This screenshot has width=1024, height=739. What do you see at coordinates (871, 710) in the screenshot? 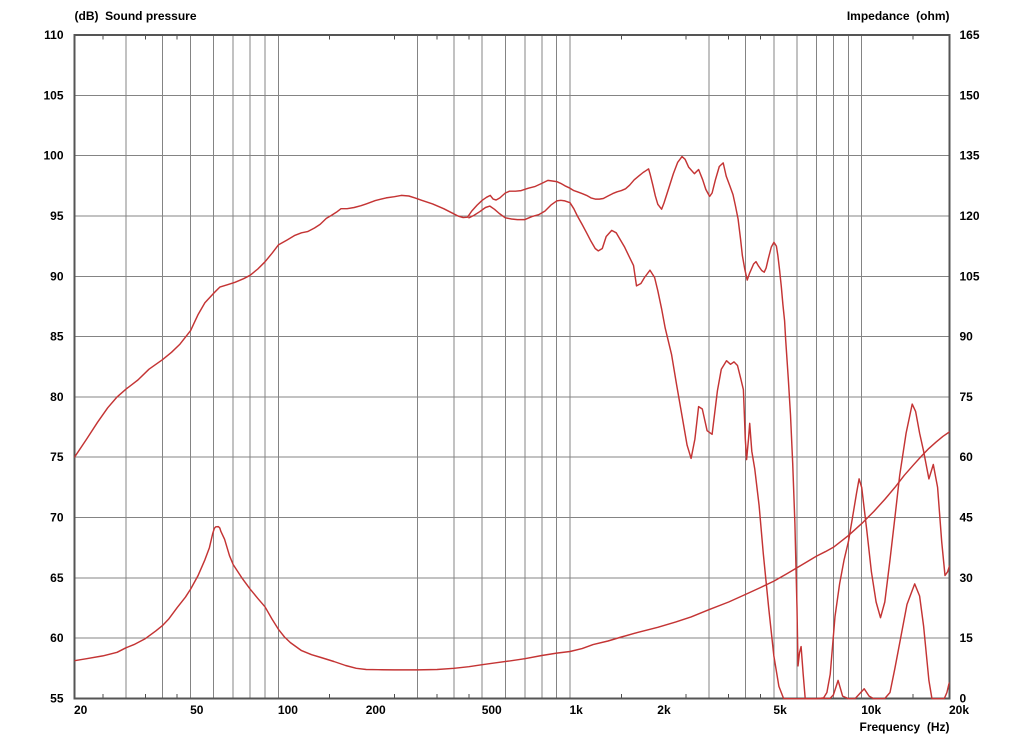
I see `svg-text: 10k` at bounding box center [871, 710].